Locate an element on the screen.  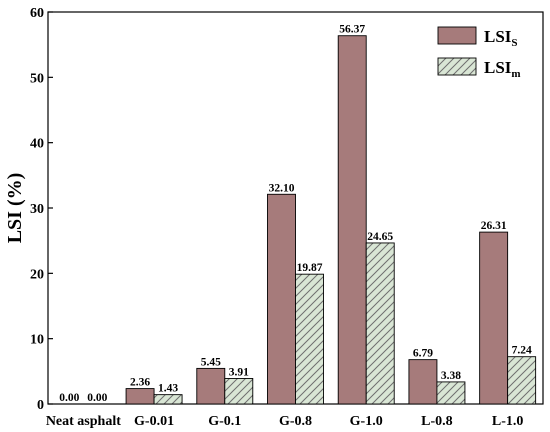
data-label: 19.87 is located at coordinates (310, 268).